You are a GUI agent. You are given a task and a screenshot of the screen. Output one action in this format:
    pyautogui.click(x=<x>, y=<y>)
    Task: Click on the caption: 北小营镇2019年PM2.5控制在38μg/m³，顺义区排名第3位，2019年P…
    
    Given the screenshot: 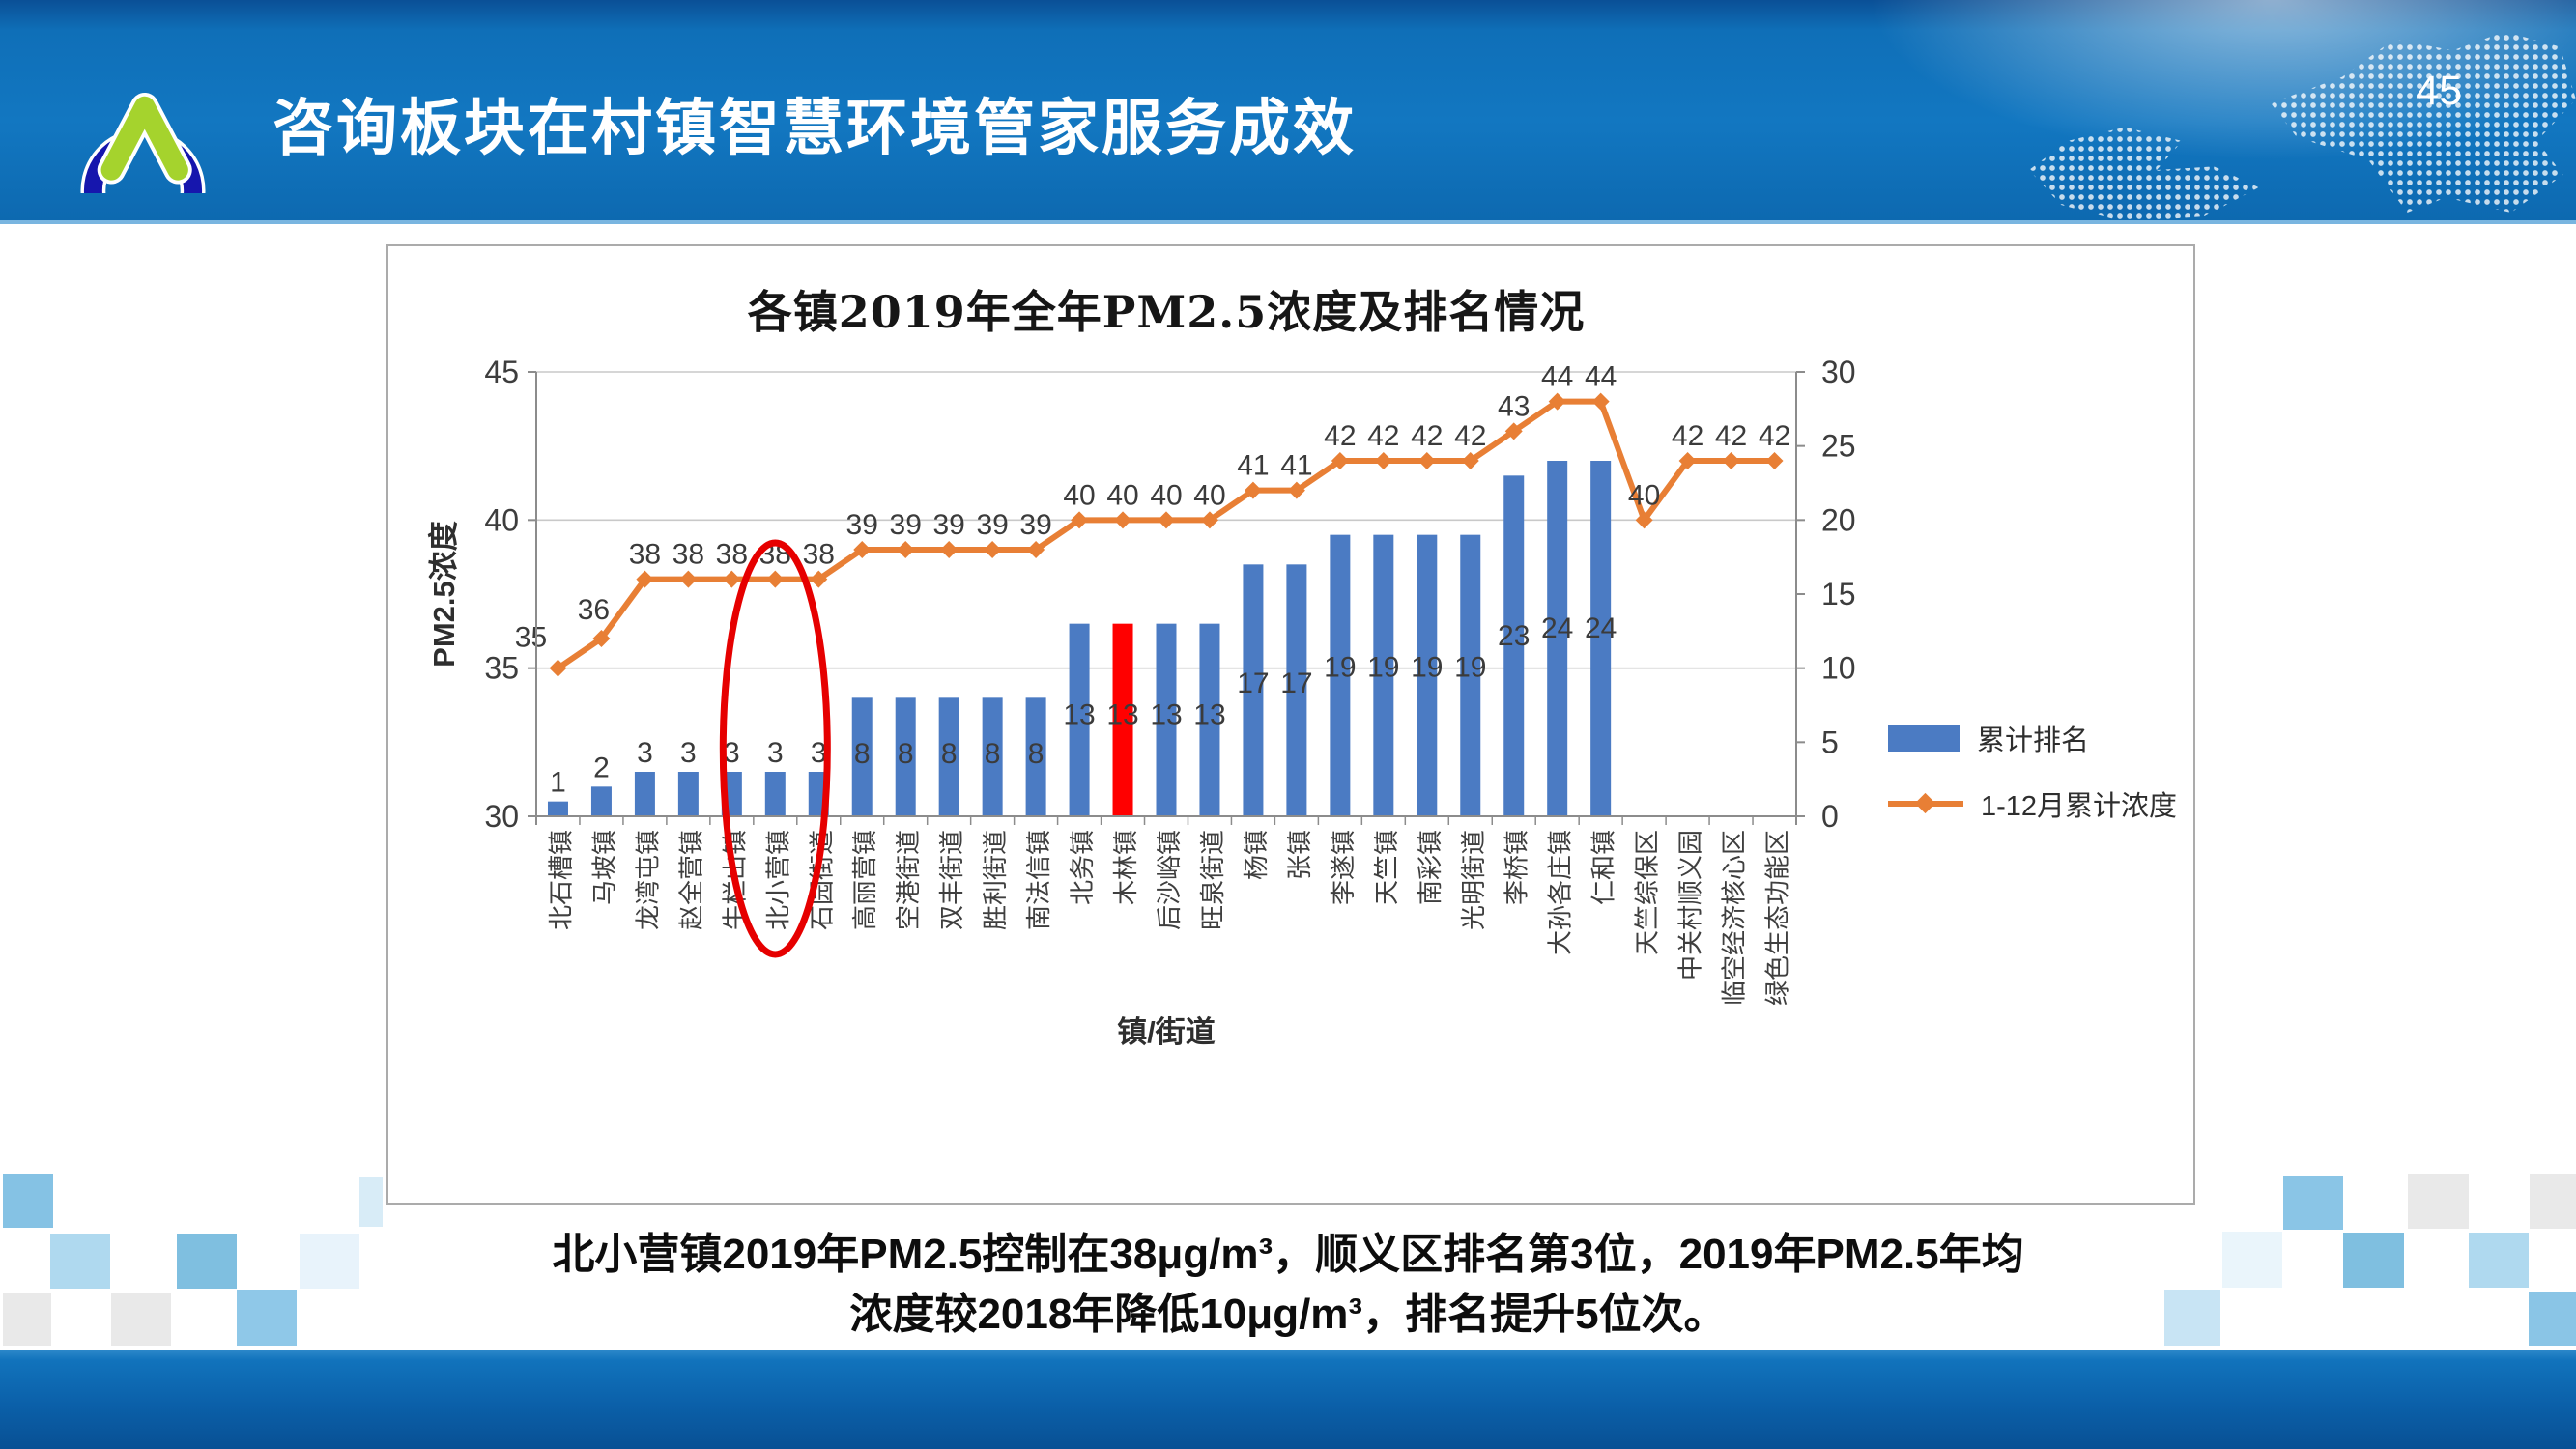 What is the action you would take?
    pyautogui.click(x=1288, y=1285)
    